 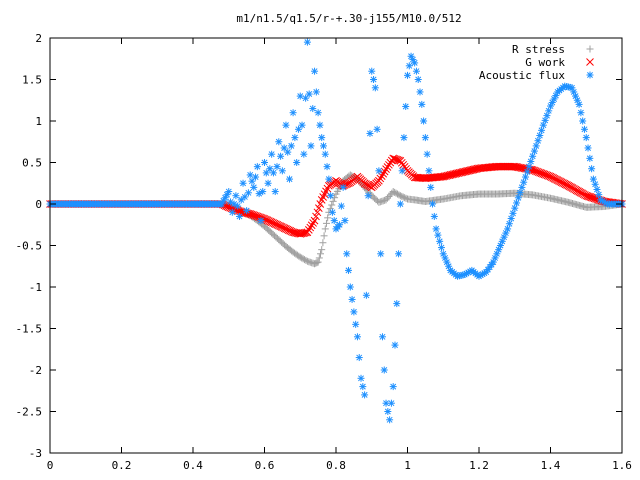 I want to click on legend-item-r-stress: R stress, so click(x=553, y=49).